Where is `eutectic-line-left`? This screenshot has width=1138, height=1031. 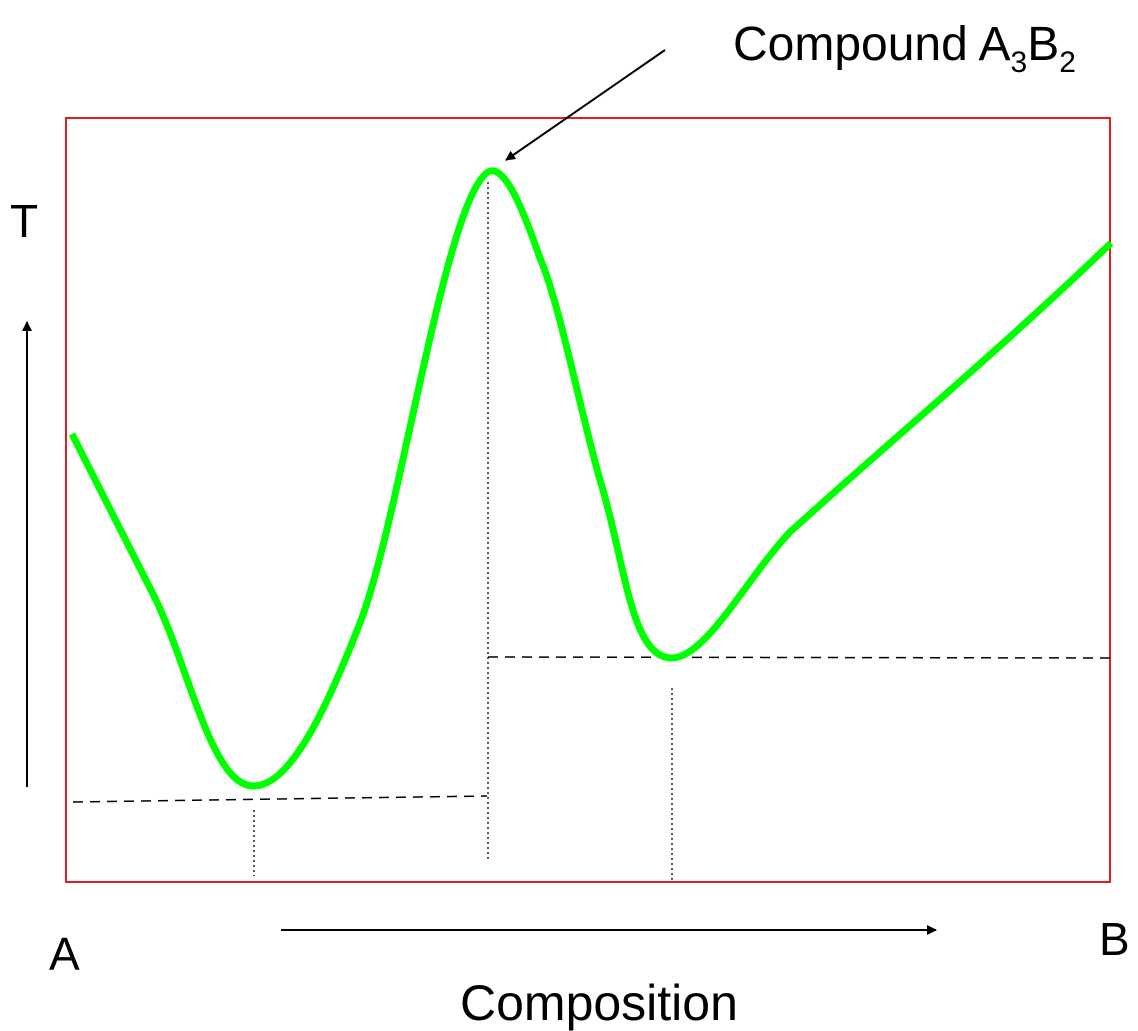
eutectic-line-left is located at coordinates (280, 799).